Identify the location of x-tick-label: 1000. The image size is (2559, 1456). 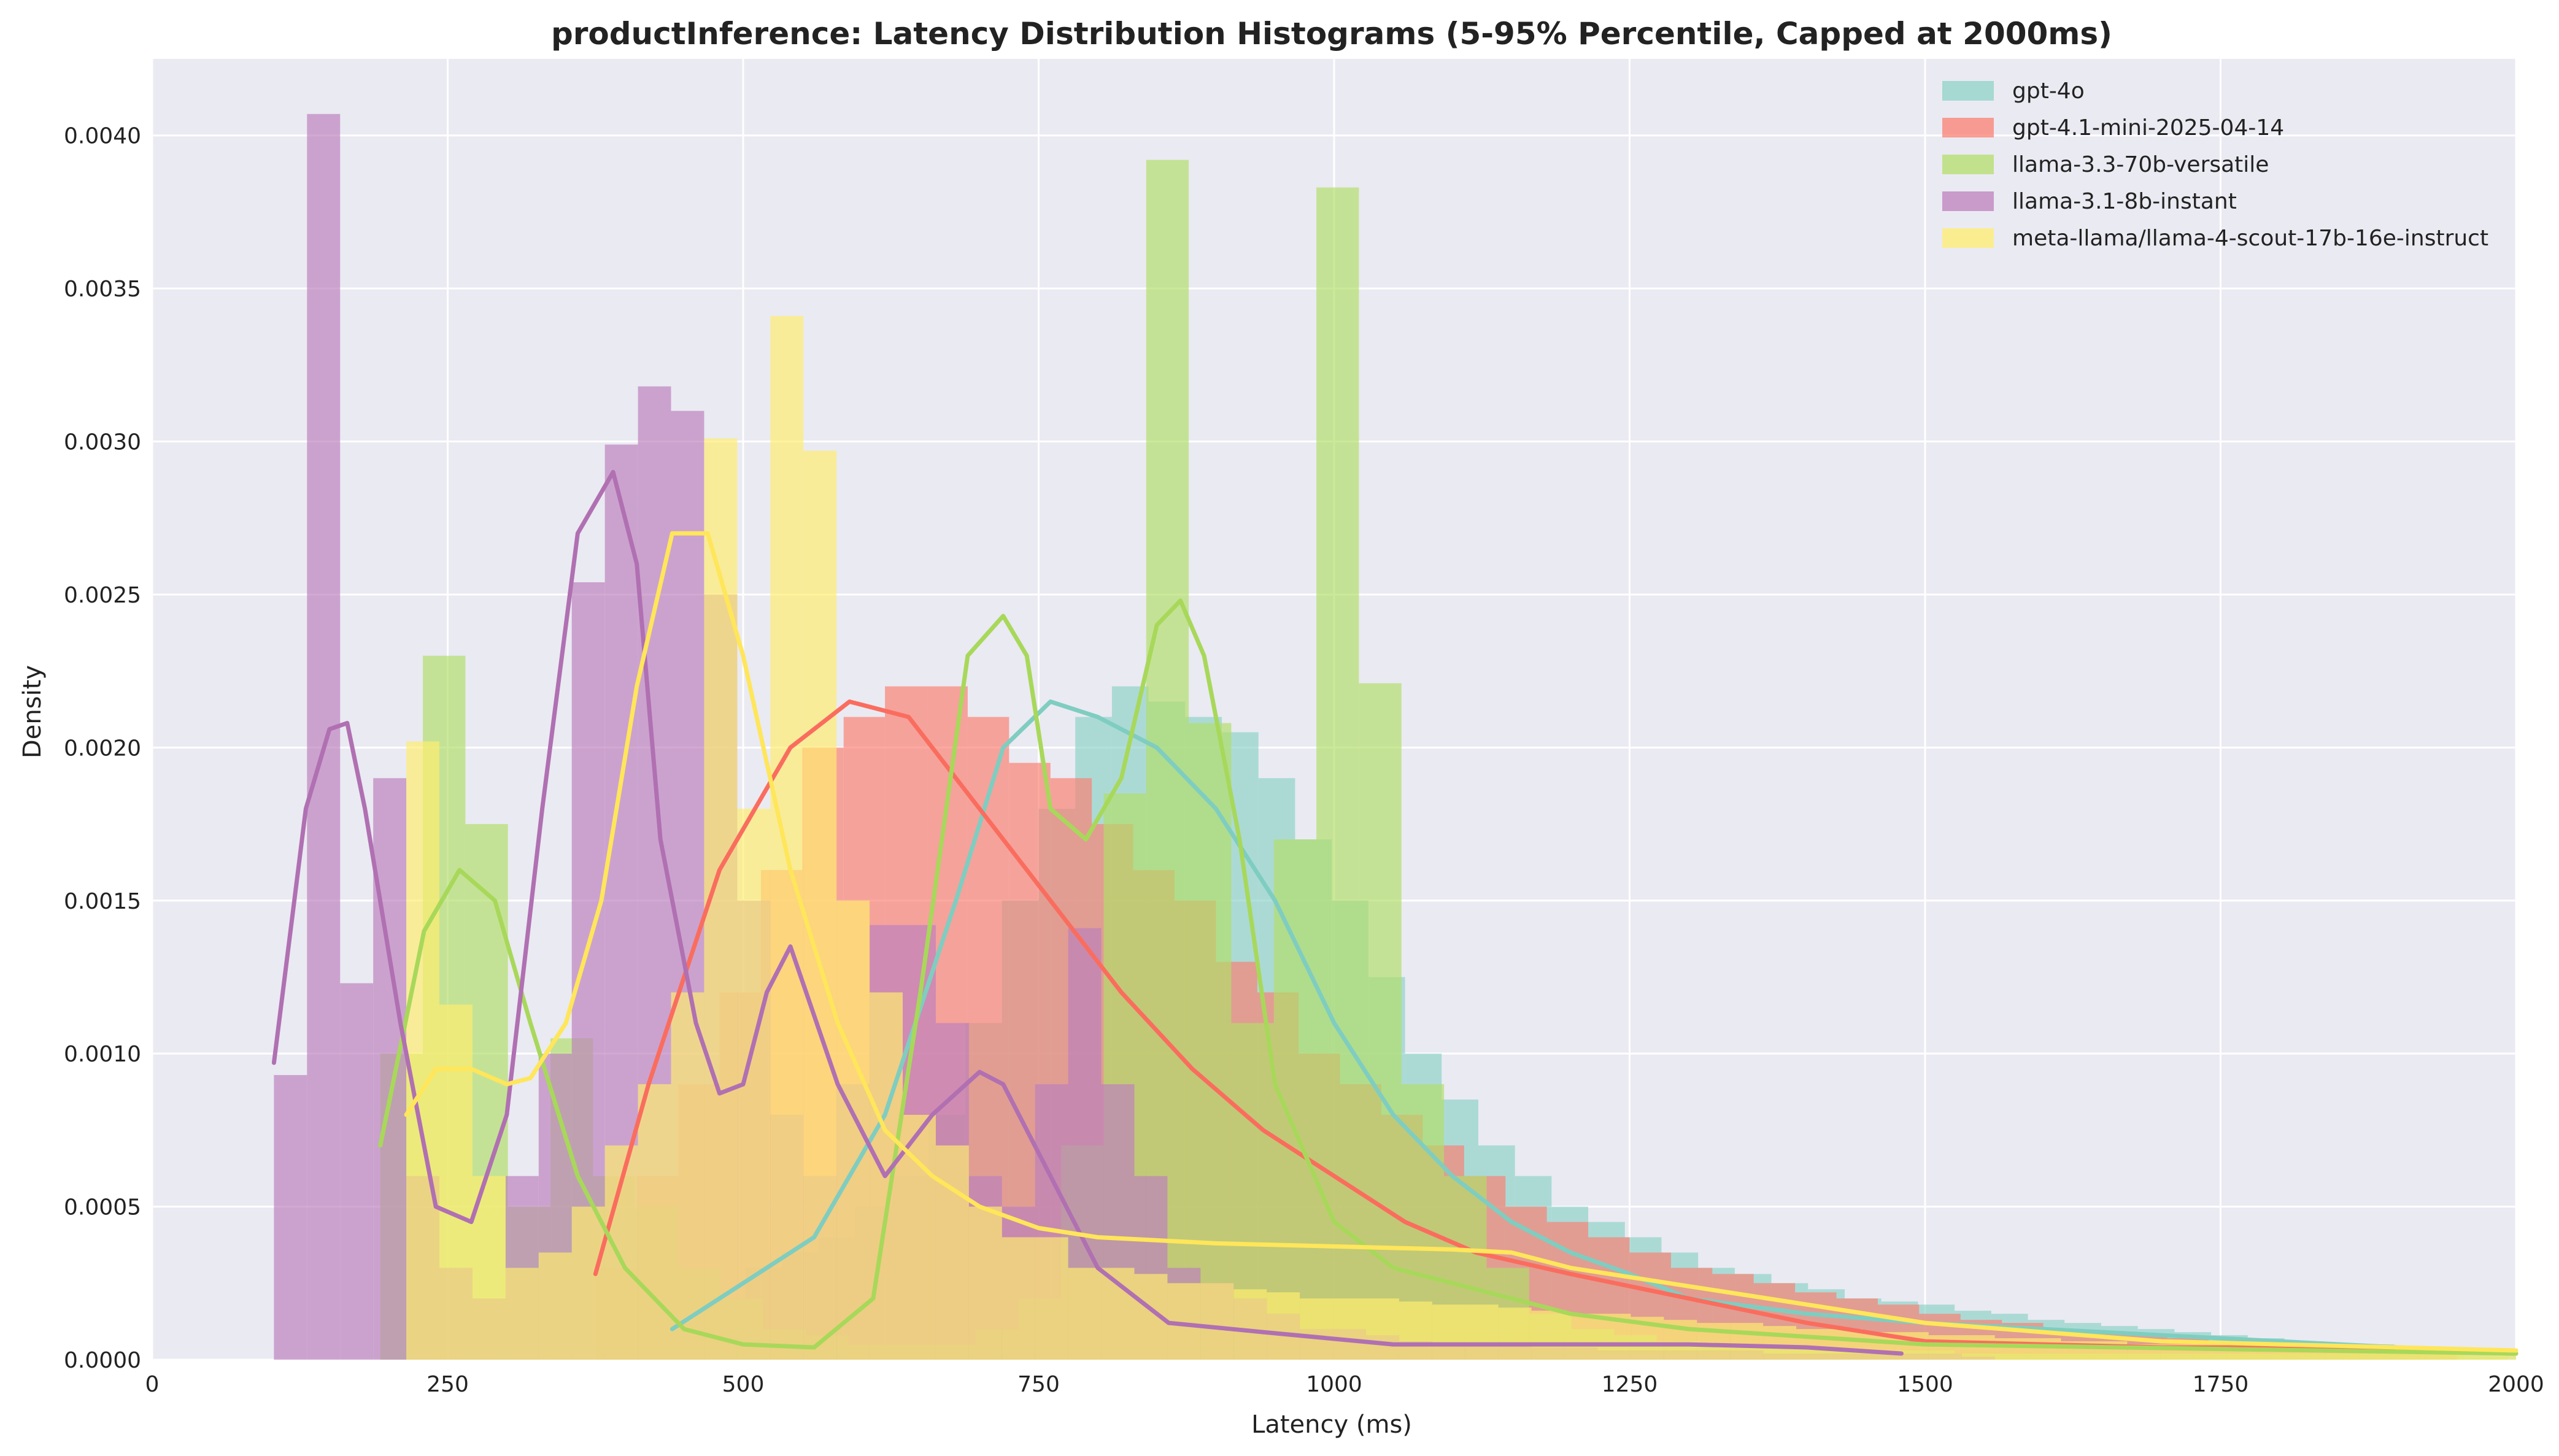
(1334, 1384).